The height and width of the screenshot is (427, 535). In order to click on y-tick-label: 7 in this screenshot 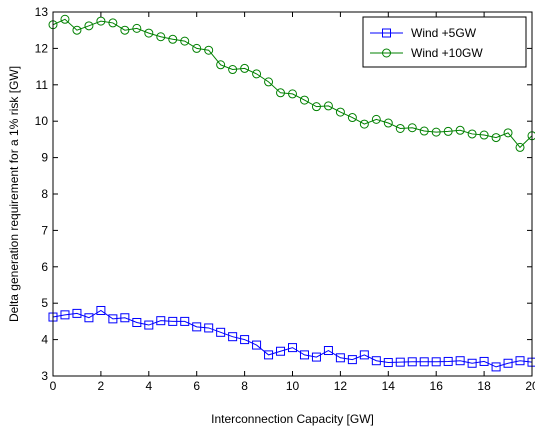, I will do `click(44, 230)`.